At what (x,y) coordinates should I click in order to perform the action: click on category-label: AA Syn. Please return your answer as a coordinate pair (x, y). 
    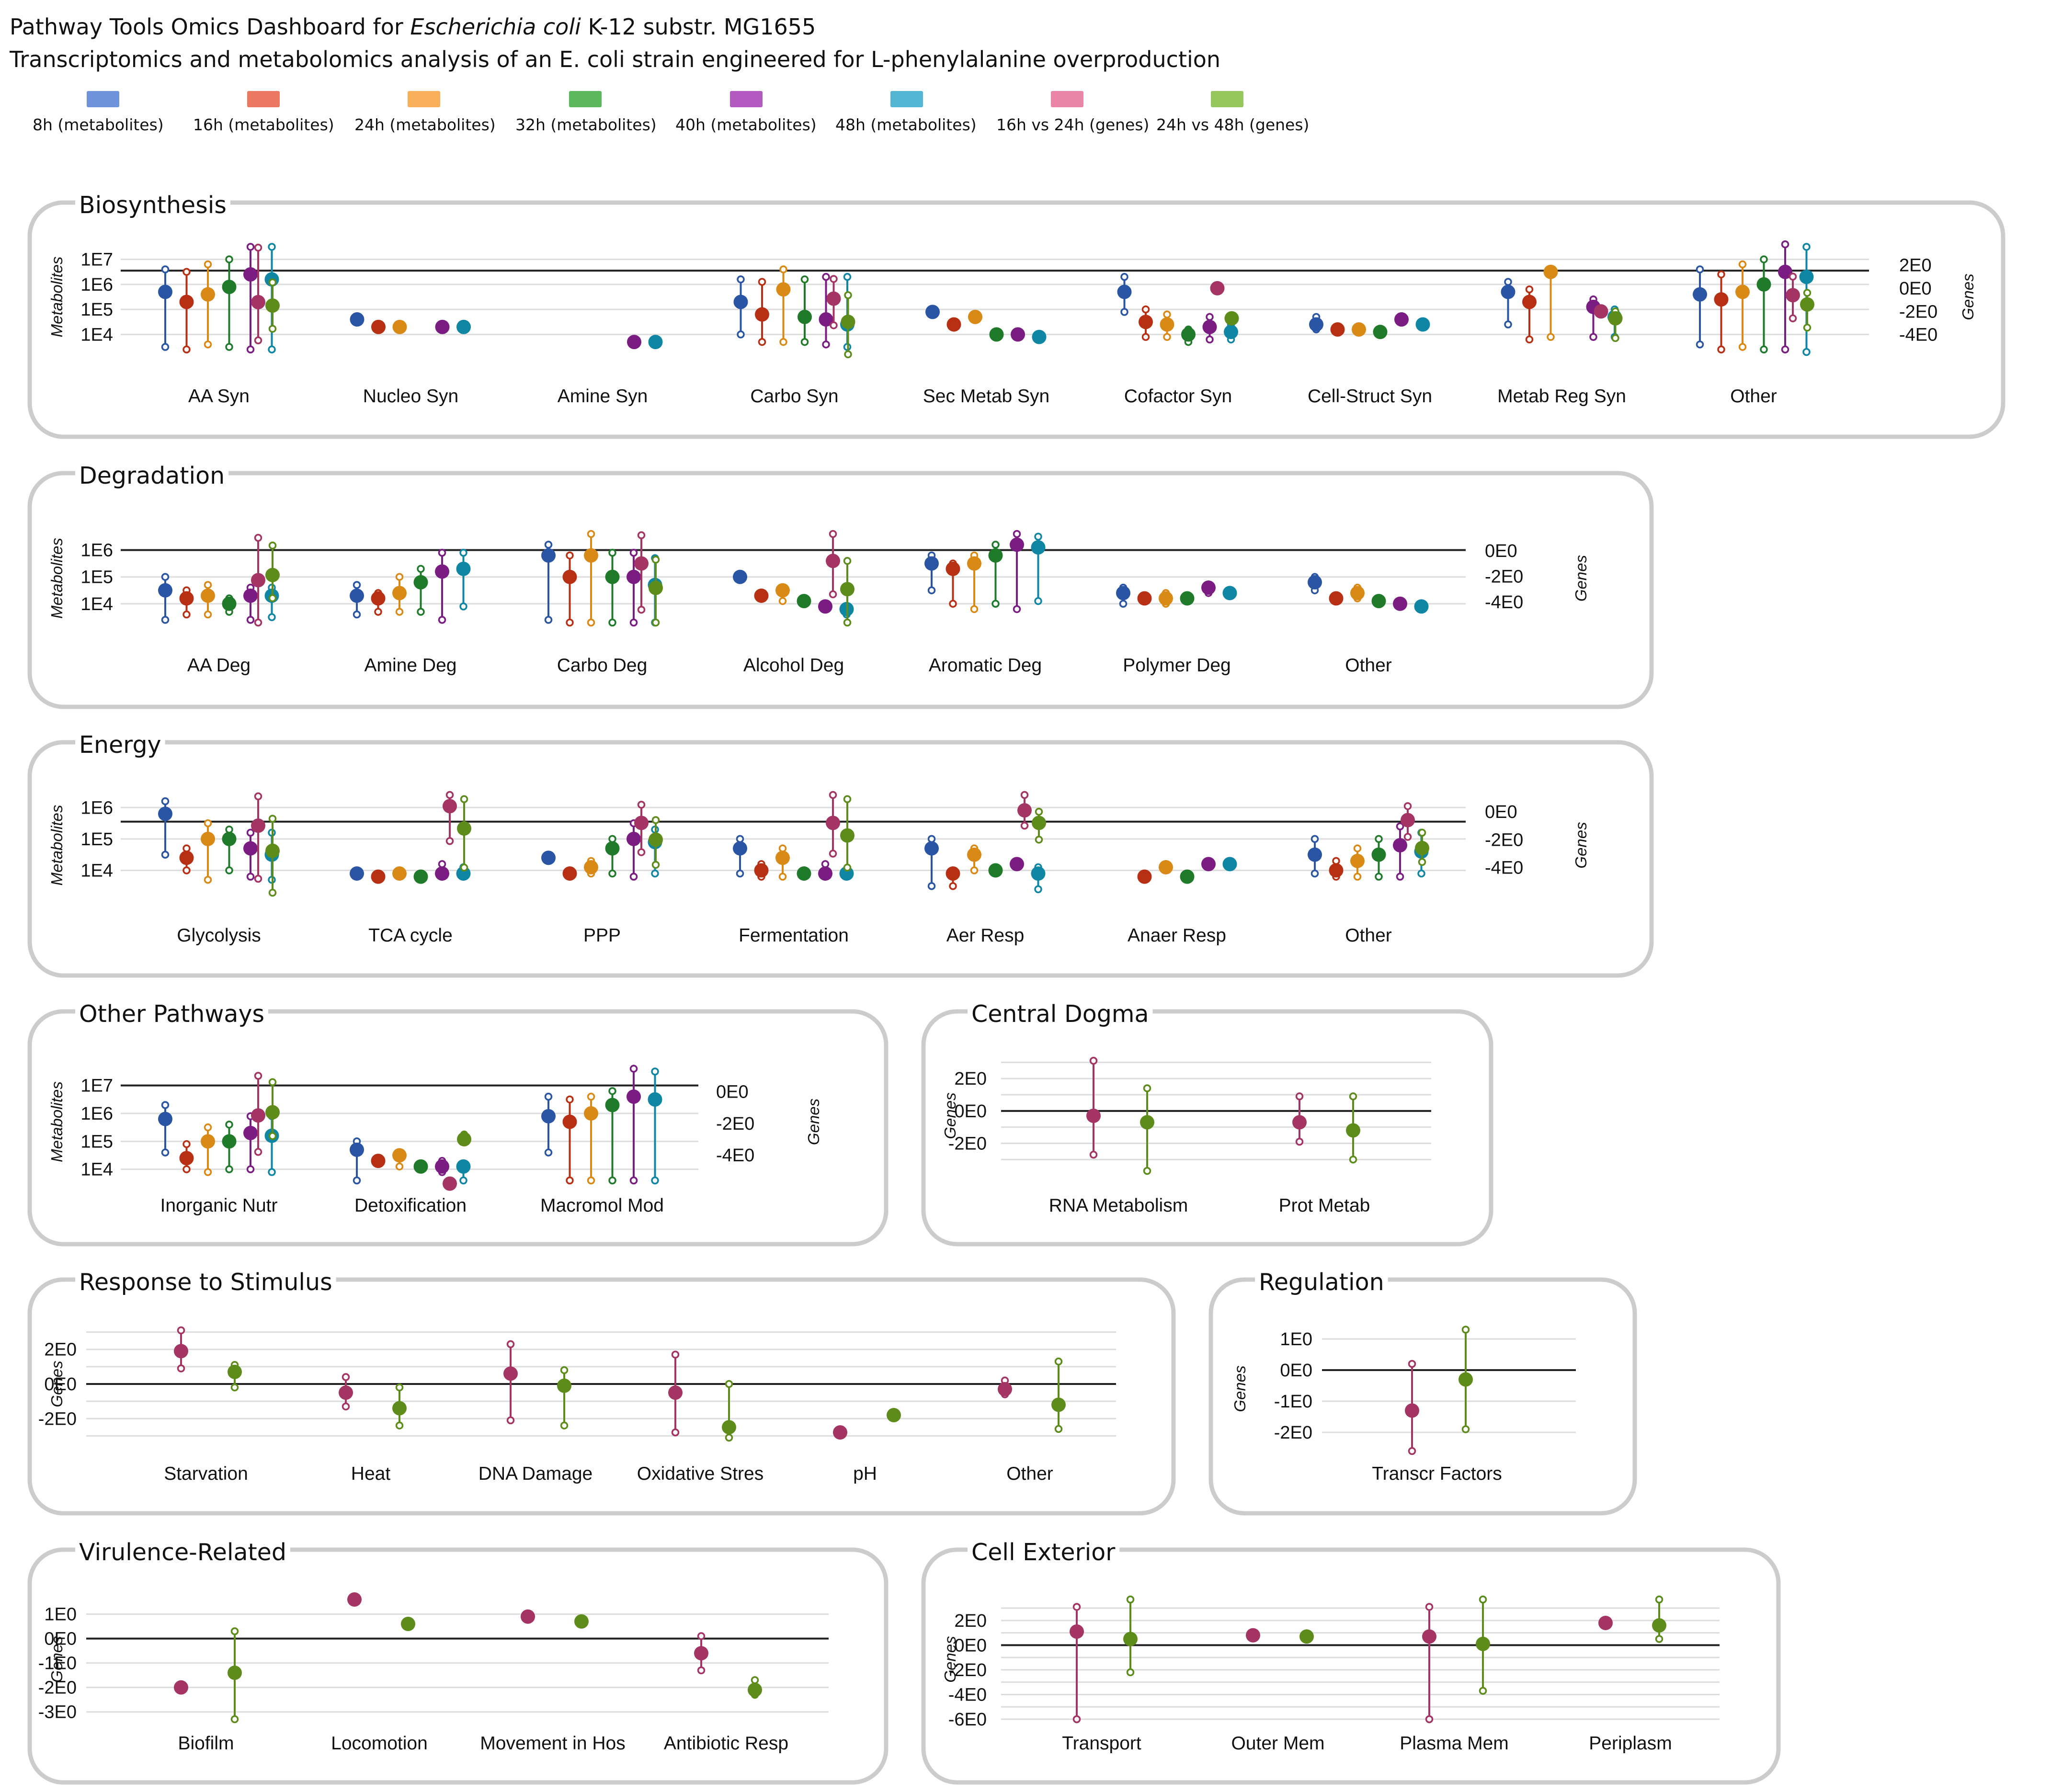
    Looking at the image, I should click on (219, 396).